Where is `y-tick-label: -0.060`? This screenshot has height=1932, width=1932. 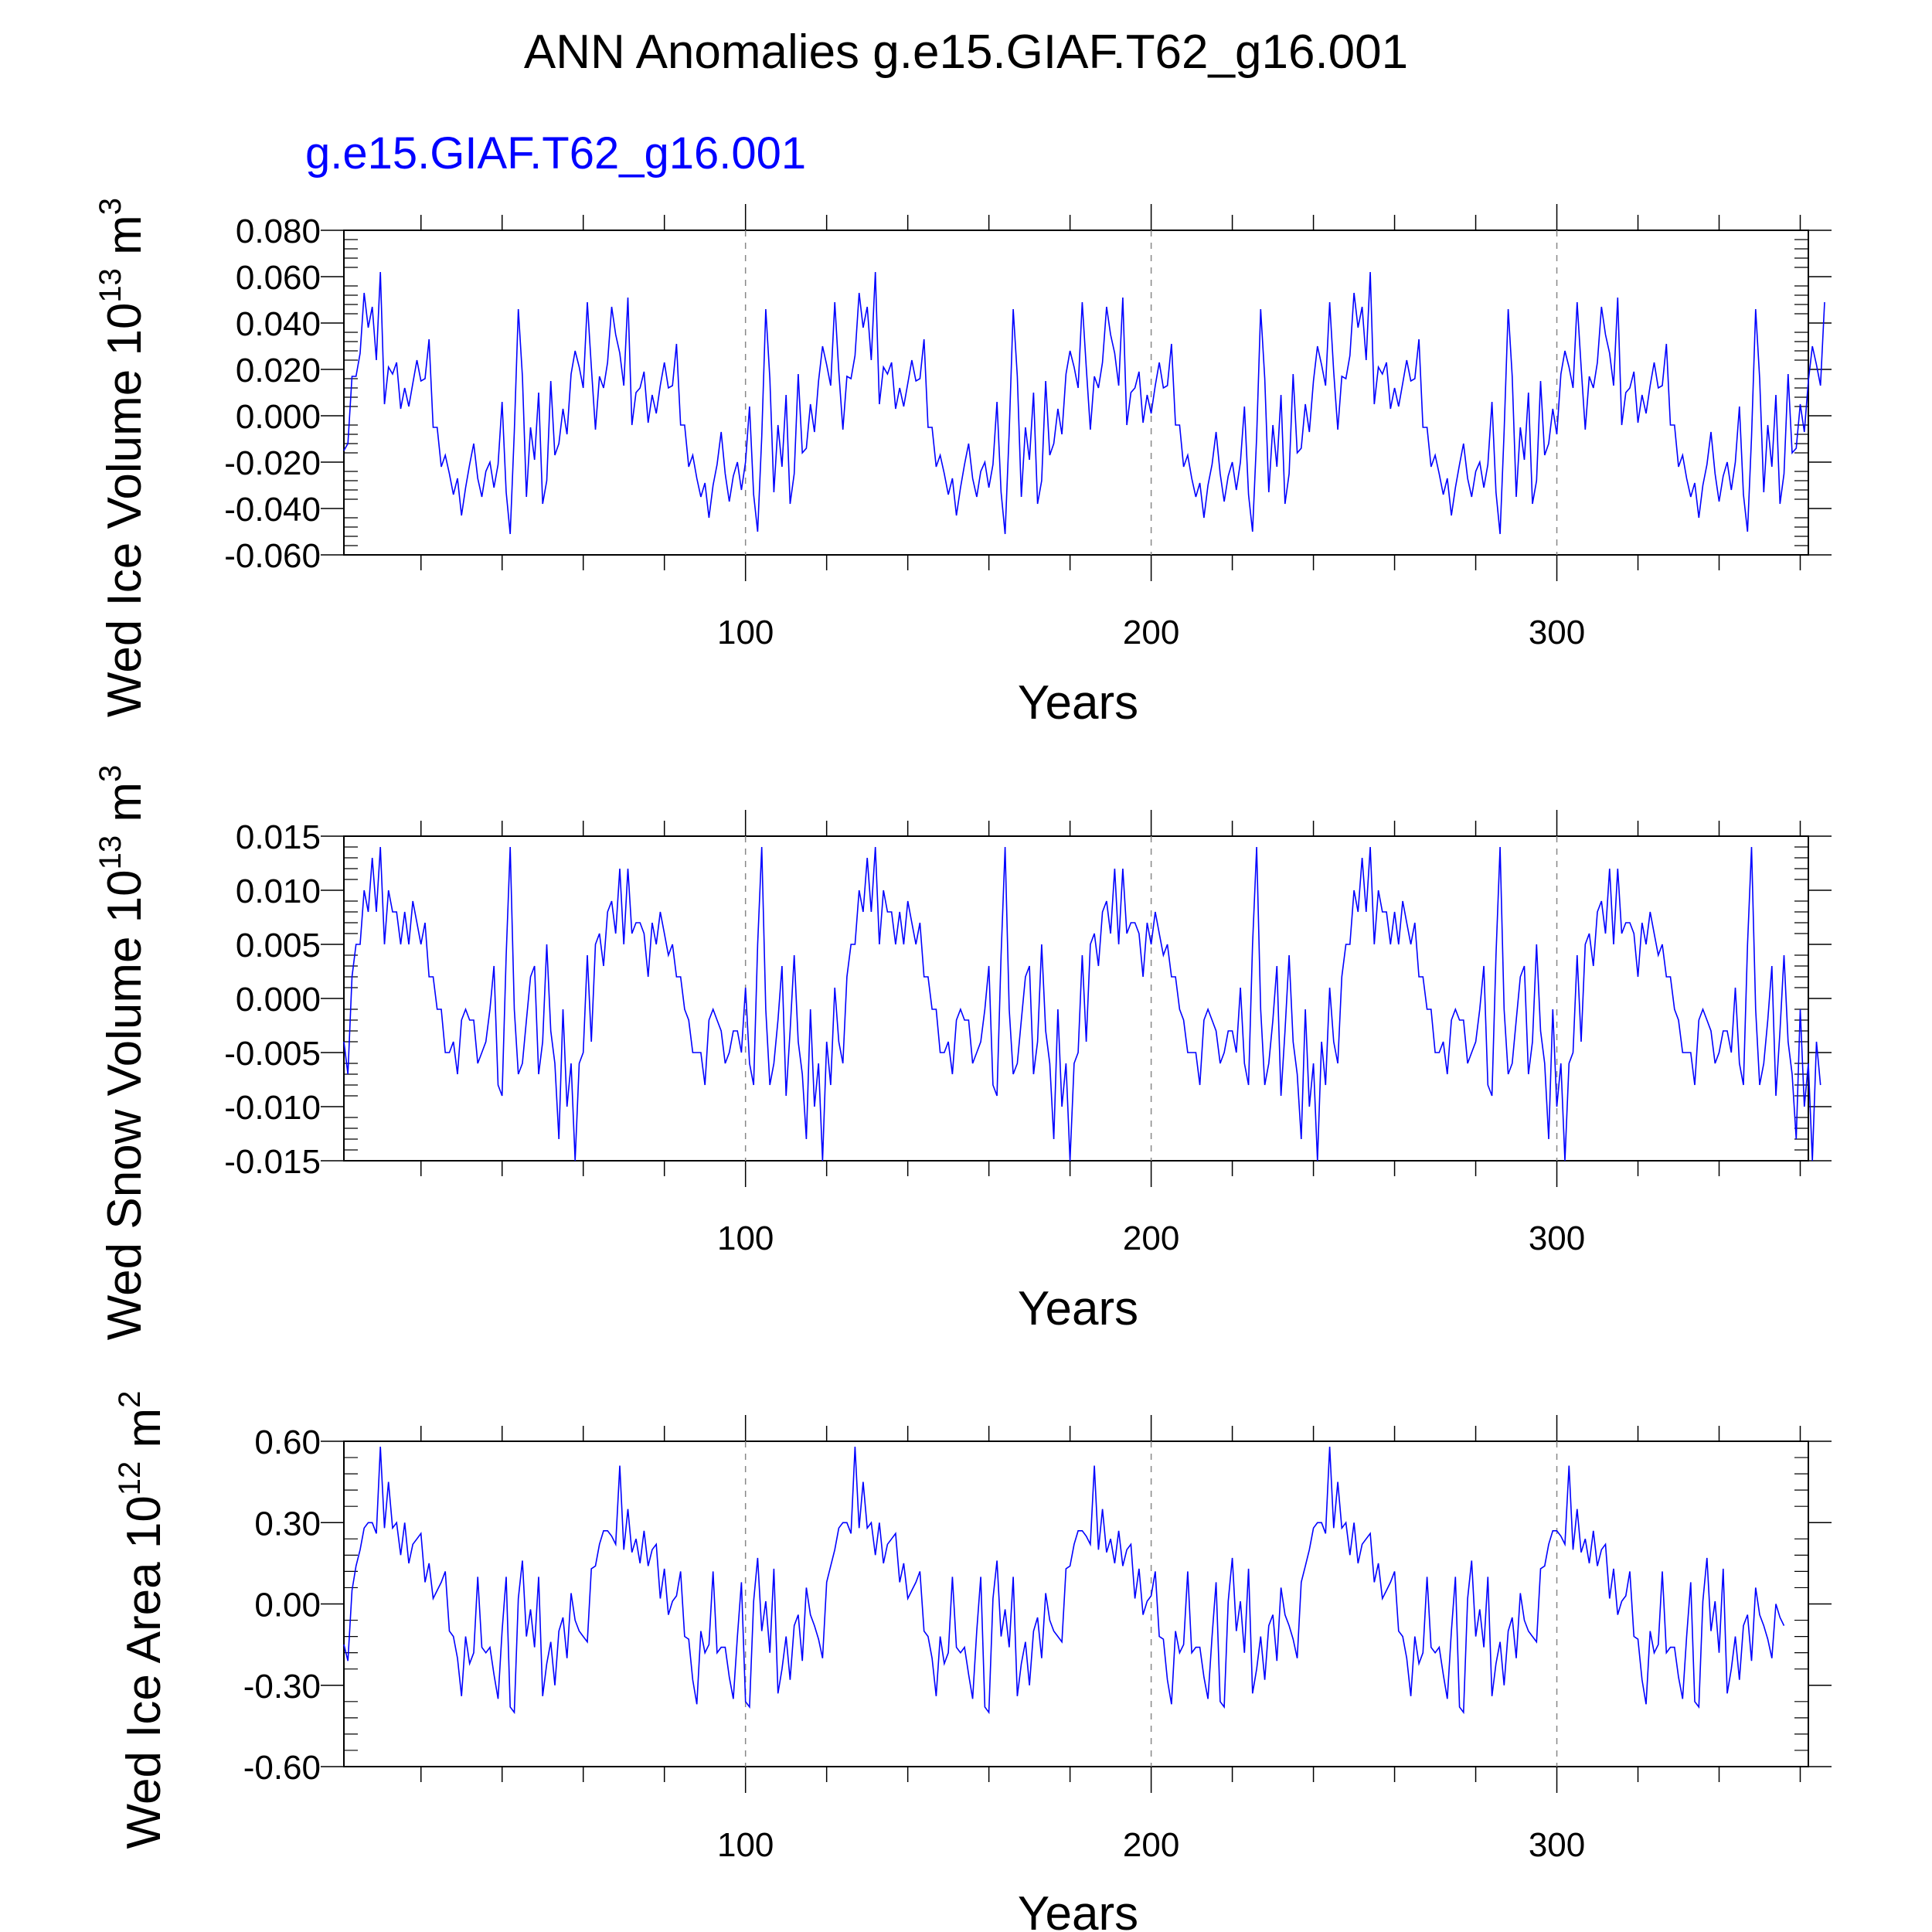 y-tick-label: -0.060 is located at coordinates (273, 556).